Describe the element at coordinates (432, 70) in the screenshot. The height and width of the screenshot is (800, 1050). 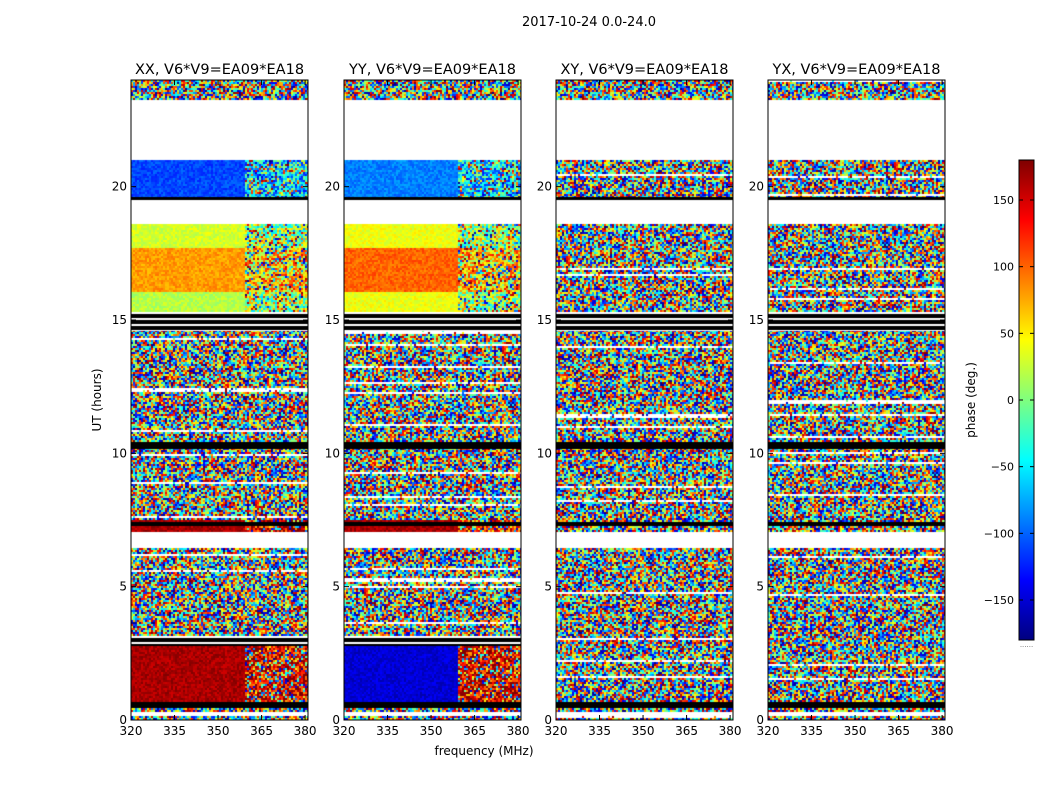
I see `panel-title: YY, V6*V9=EA09*EA18` at that location.